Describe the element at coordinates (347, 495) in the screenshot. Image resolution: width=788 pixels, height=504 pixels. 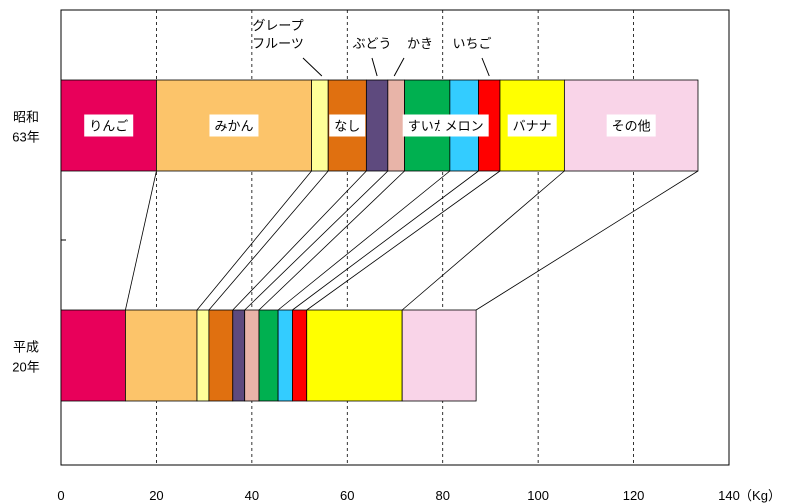
I see `x-tick-label: 60` at that location.